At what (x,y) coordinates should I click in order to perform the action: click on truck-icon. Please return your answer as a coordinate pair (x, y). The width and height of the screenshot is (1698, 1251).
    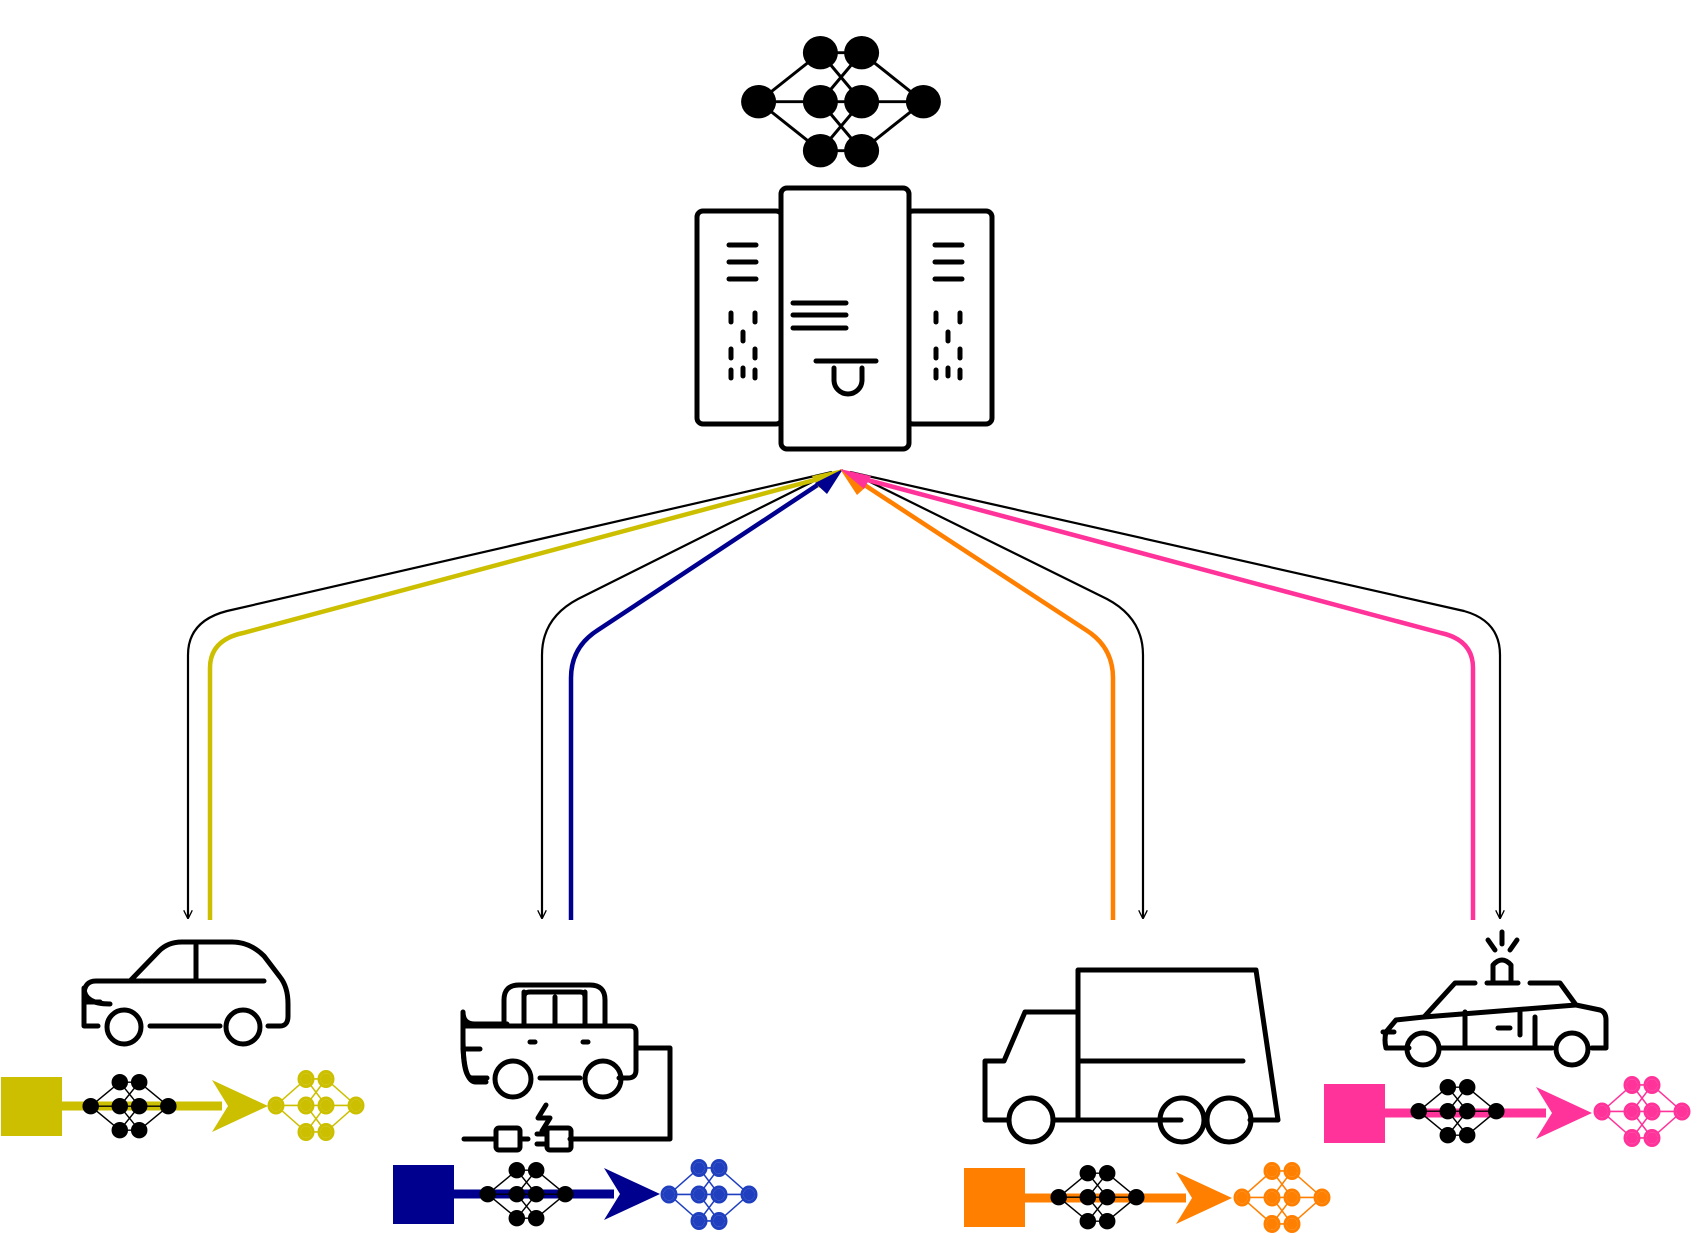
    Looking at the image, I should click on (1131, 1056).